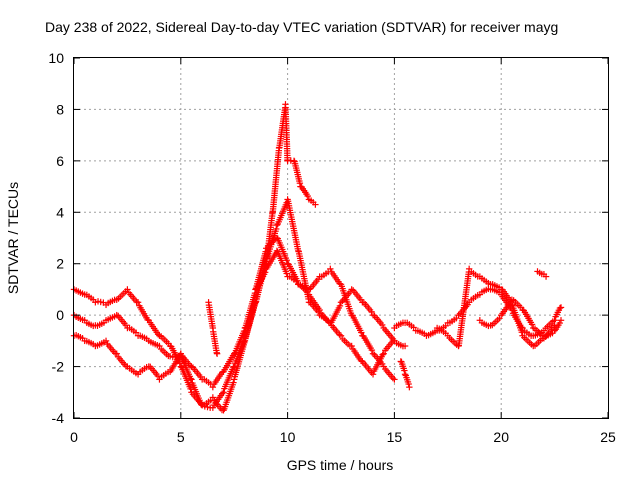 The height and width of the screenshot is (480, 640). I want to click on y-tick-label: -2, so click(58, 367).